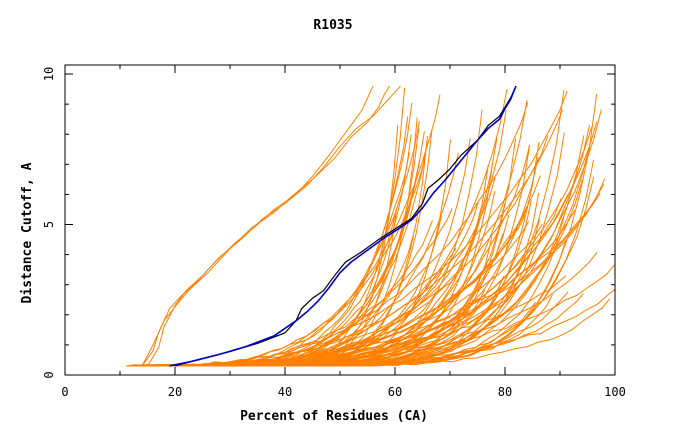 Image resolution: width=680 pixels, height=440 pixels. What do you see at coordinates (316, 328) in the screenshot?
I see `model-curve` at bounding box center [316, 328].